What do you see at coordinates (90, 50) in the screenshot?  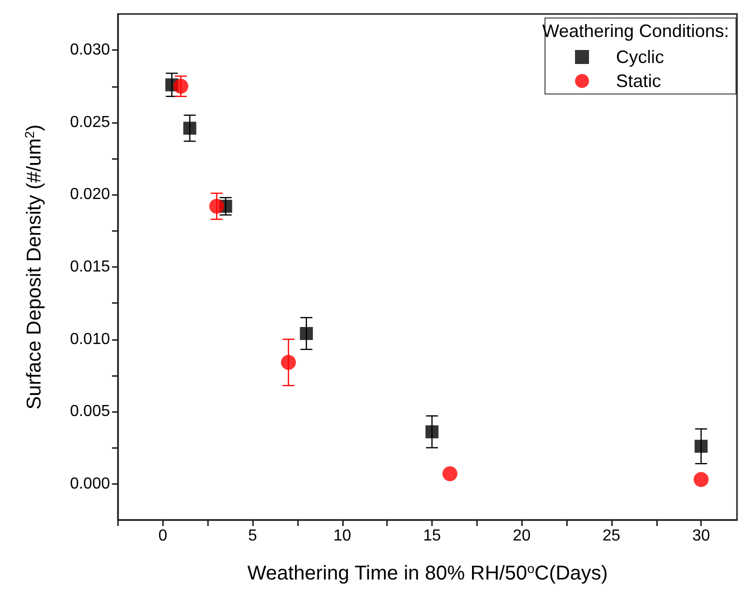 I see `y-tick-label: 0.030` at bounding box center [90, 50].